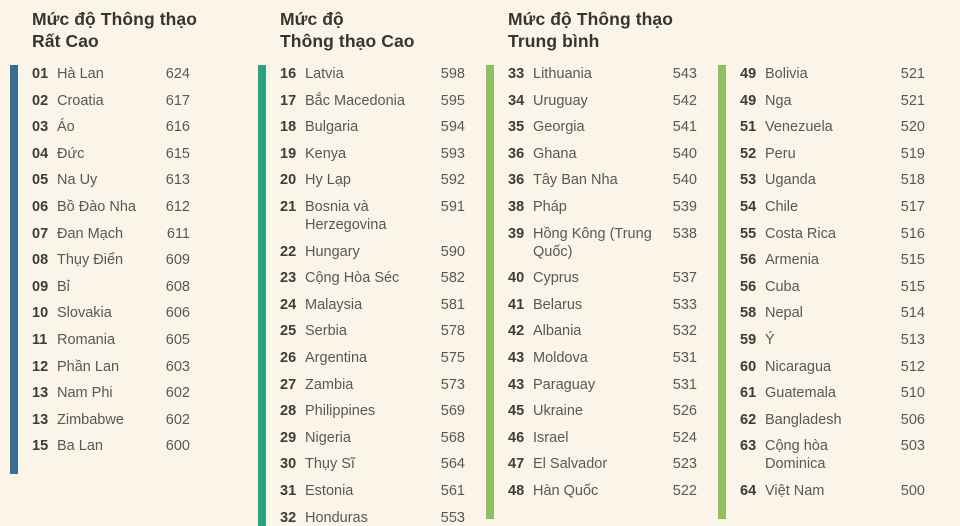  What do you see at coordinates (748, 366) in the screenshot?
I see `rank-number: 60` at bounding box center [748, 366].